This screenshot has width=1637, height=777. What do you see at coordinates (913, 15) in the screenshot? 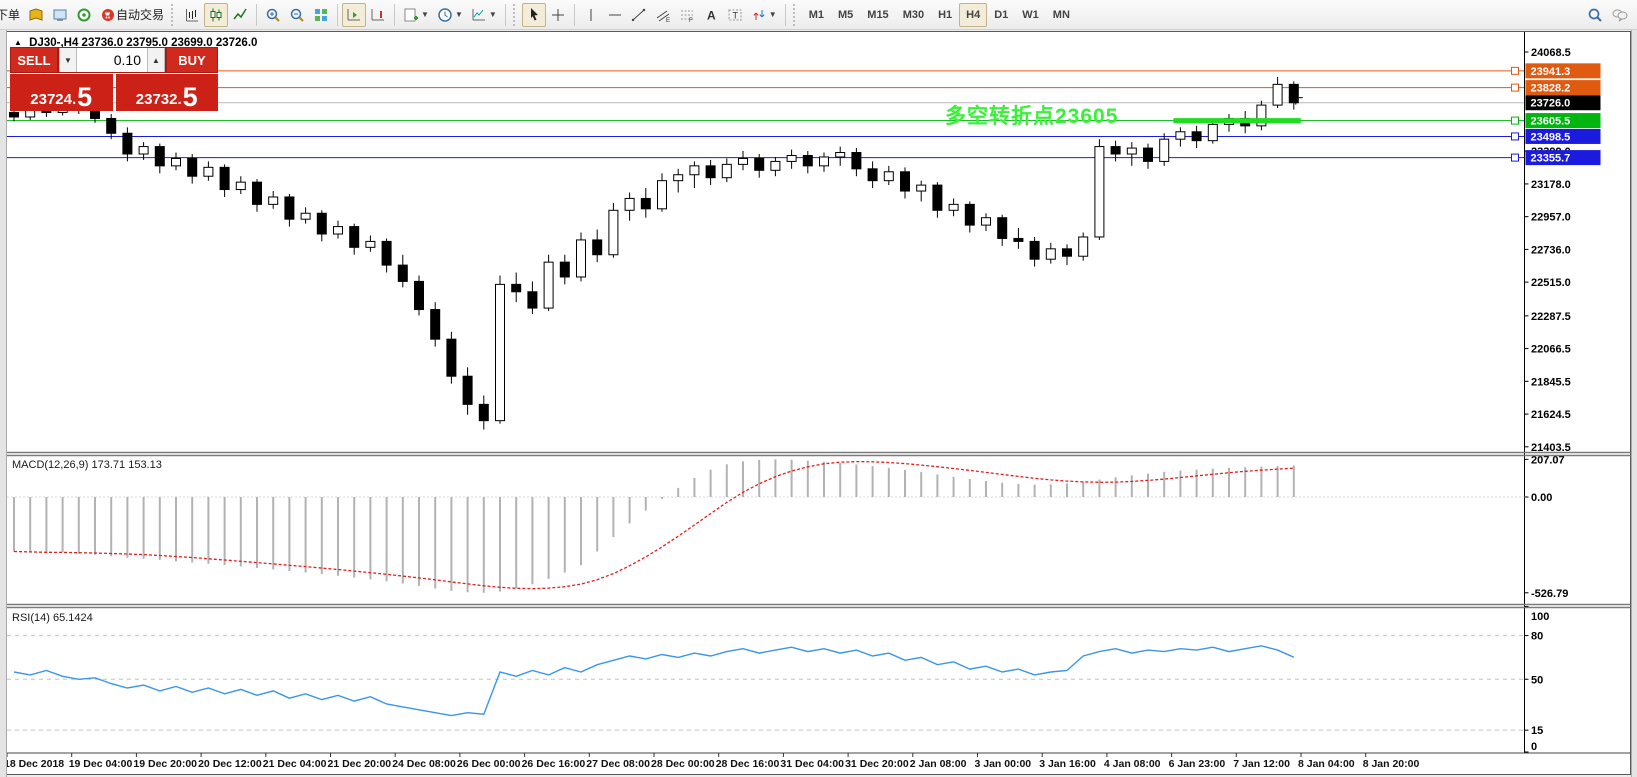
I see `timeframe-m30: M30` at bounding box center [913, 15].